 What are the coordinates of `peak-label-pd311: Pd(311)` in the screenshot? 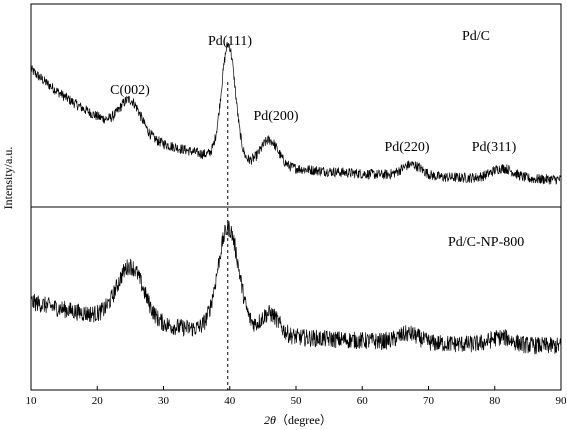 It's located at (494, 147).